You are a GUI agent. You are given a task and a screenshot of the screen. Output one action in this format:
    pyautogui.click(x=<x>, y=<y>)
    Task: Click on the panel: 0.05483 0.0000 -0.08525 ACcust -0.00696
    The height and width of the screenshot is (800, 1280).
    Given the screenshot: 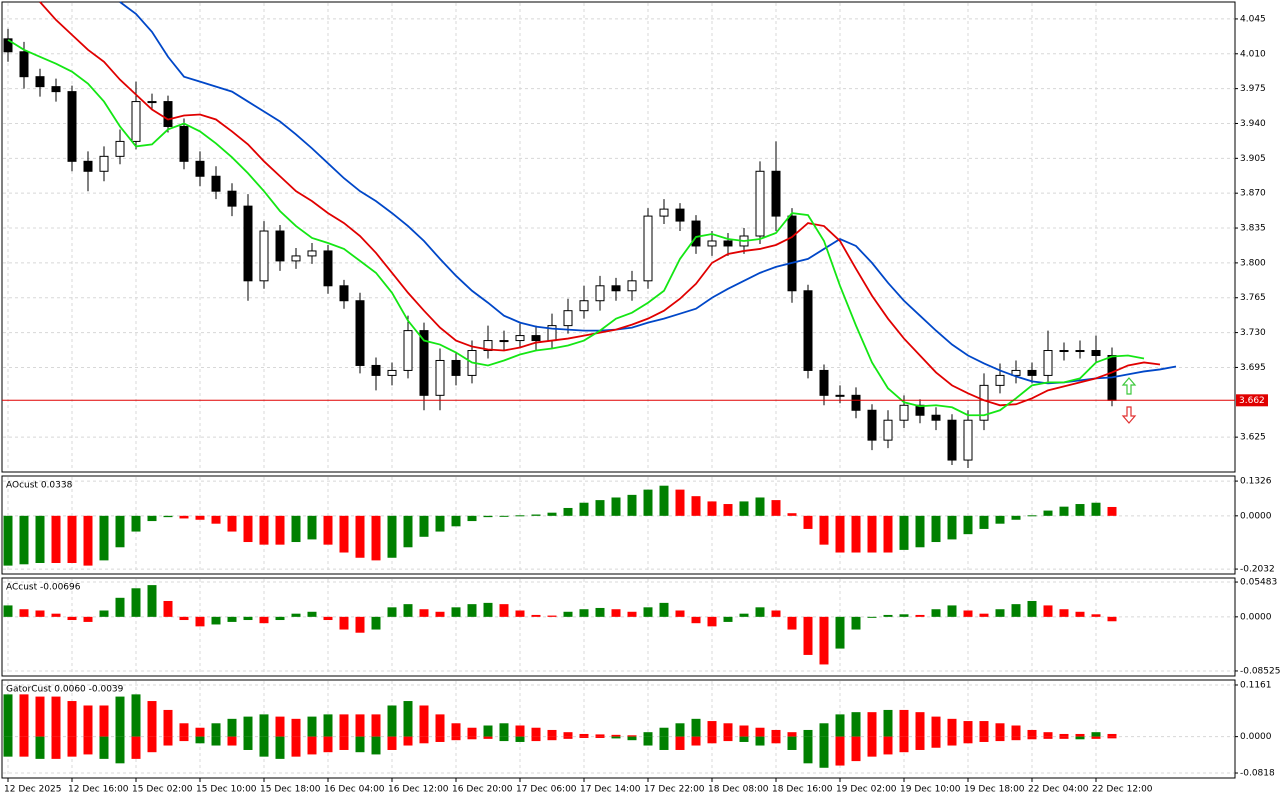 What is the action you would take?
    pyautogui.click(x=640, y=627)
    